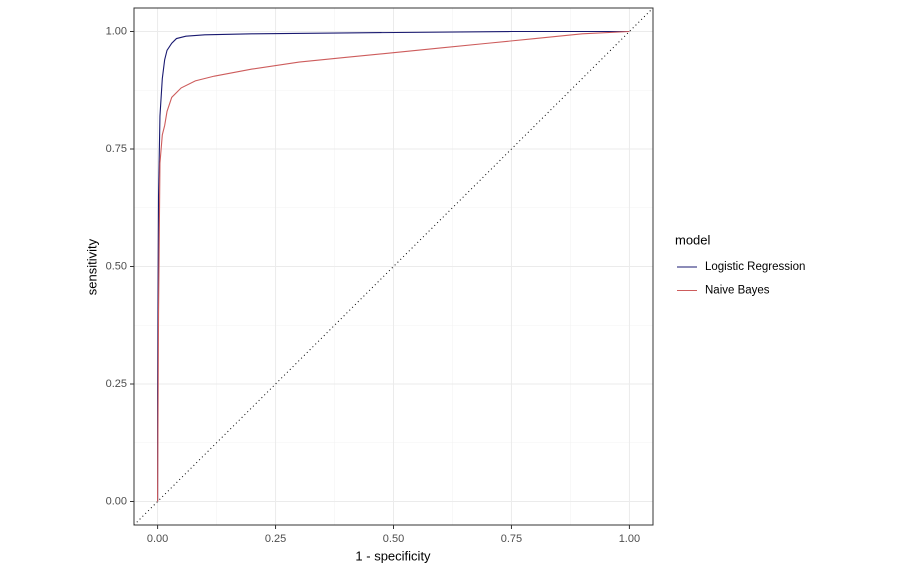 The height and width of the screenshot is (572, 900). Describe the element at coordinates (116, 384) in the screenshot. I see `y-tick-label: 0.25` at that location.